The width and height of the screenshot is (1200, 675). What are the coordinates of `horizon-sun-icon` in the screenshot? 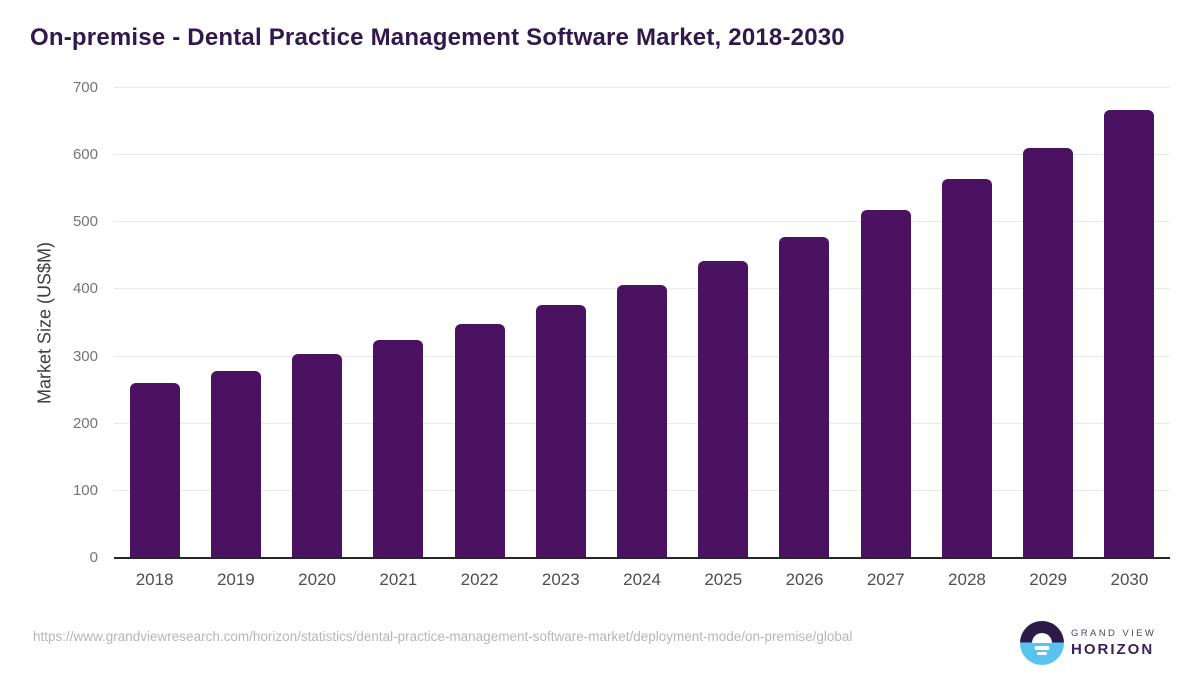 It's located at (1042, 643).